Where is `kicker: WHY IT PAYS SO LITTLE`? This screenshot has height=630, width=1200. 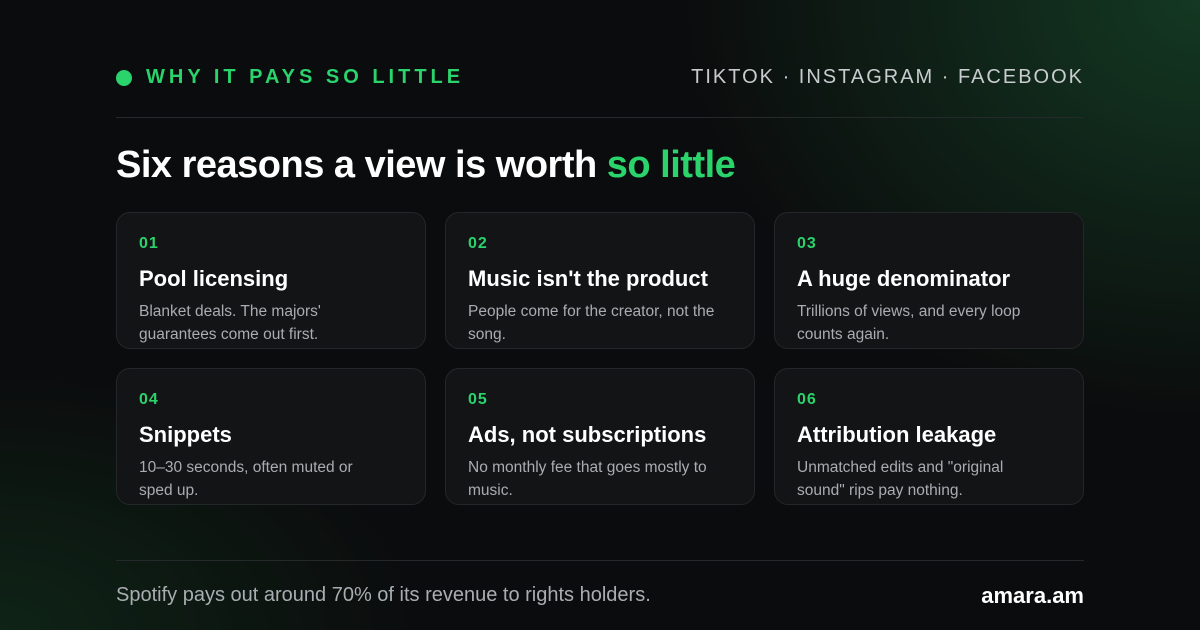 kicker: WHY IT PAYS SO LITTLE is located at coordinates (290, 77).